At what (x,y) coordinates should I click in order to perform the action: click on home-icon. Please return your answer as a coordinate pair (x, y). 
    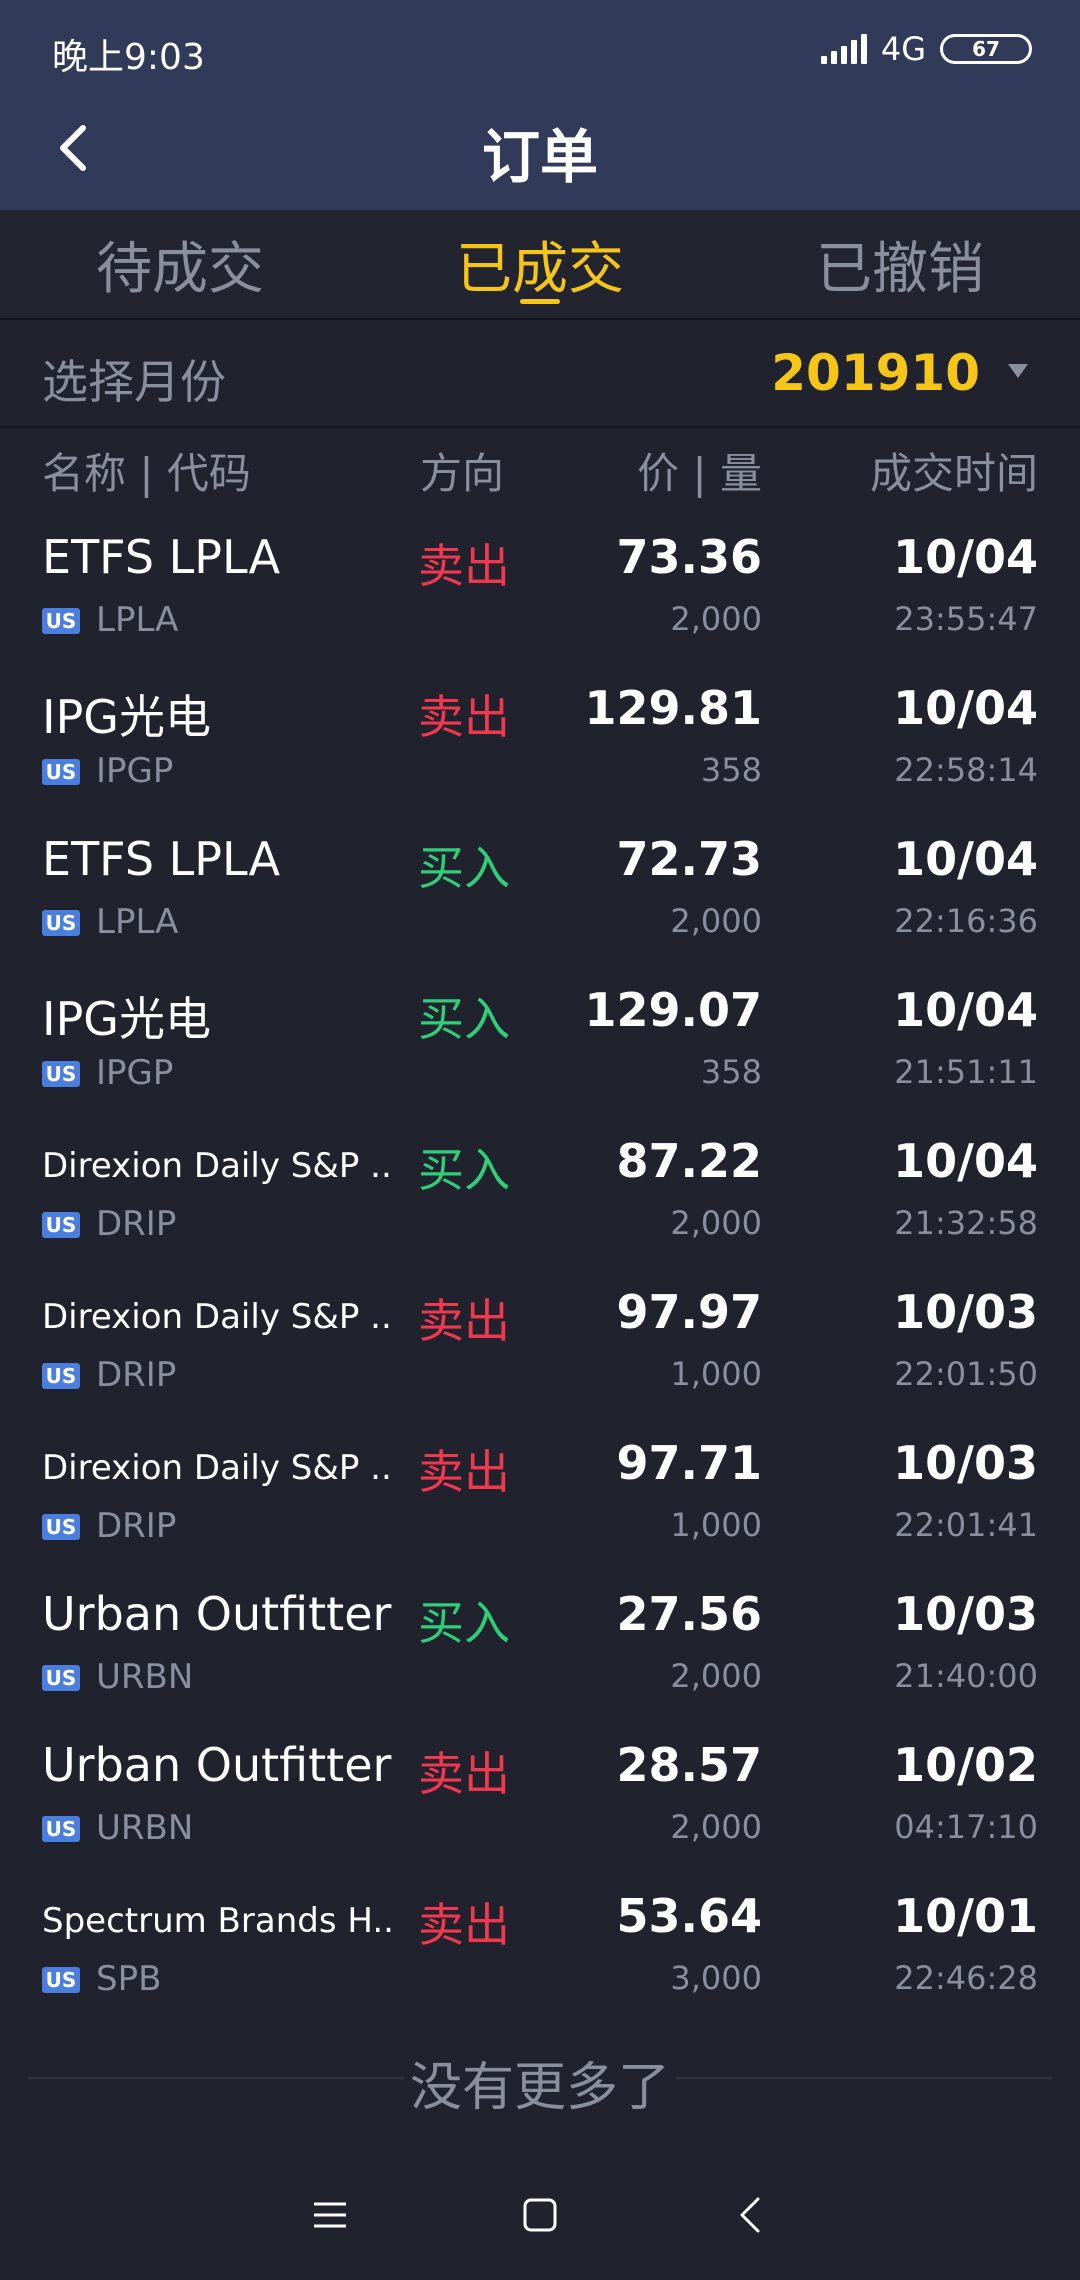
    Looking at the image, I should click on (540, 2215).